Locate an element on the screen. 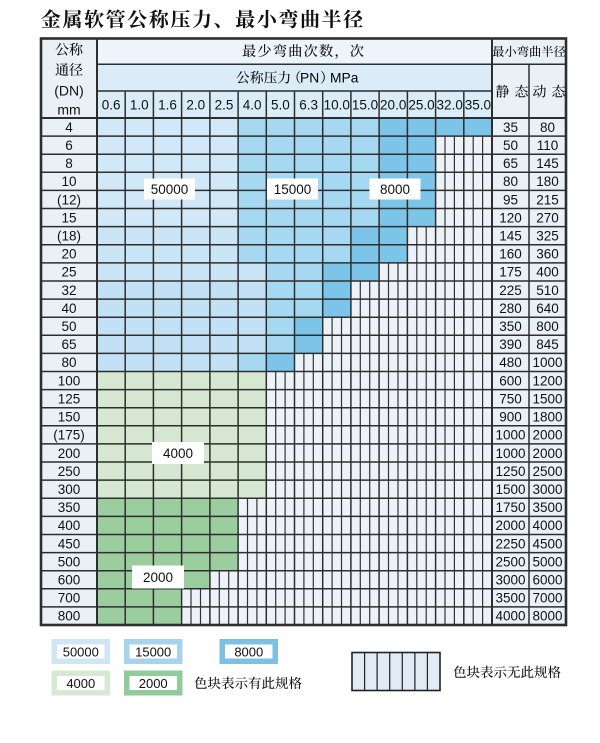 Image resolution: width=600 pixels, height=743 pixels. svg-text: 2250 is located at coordinates (510, 543).